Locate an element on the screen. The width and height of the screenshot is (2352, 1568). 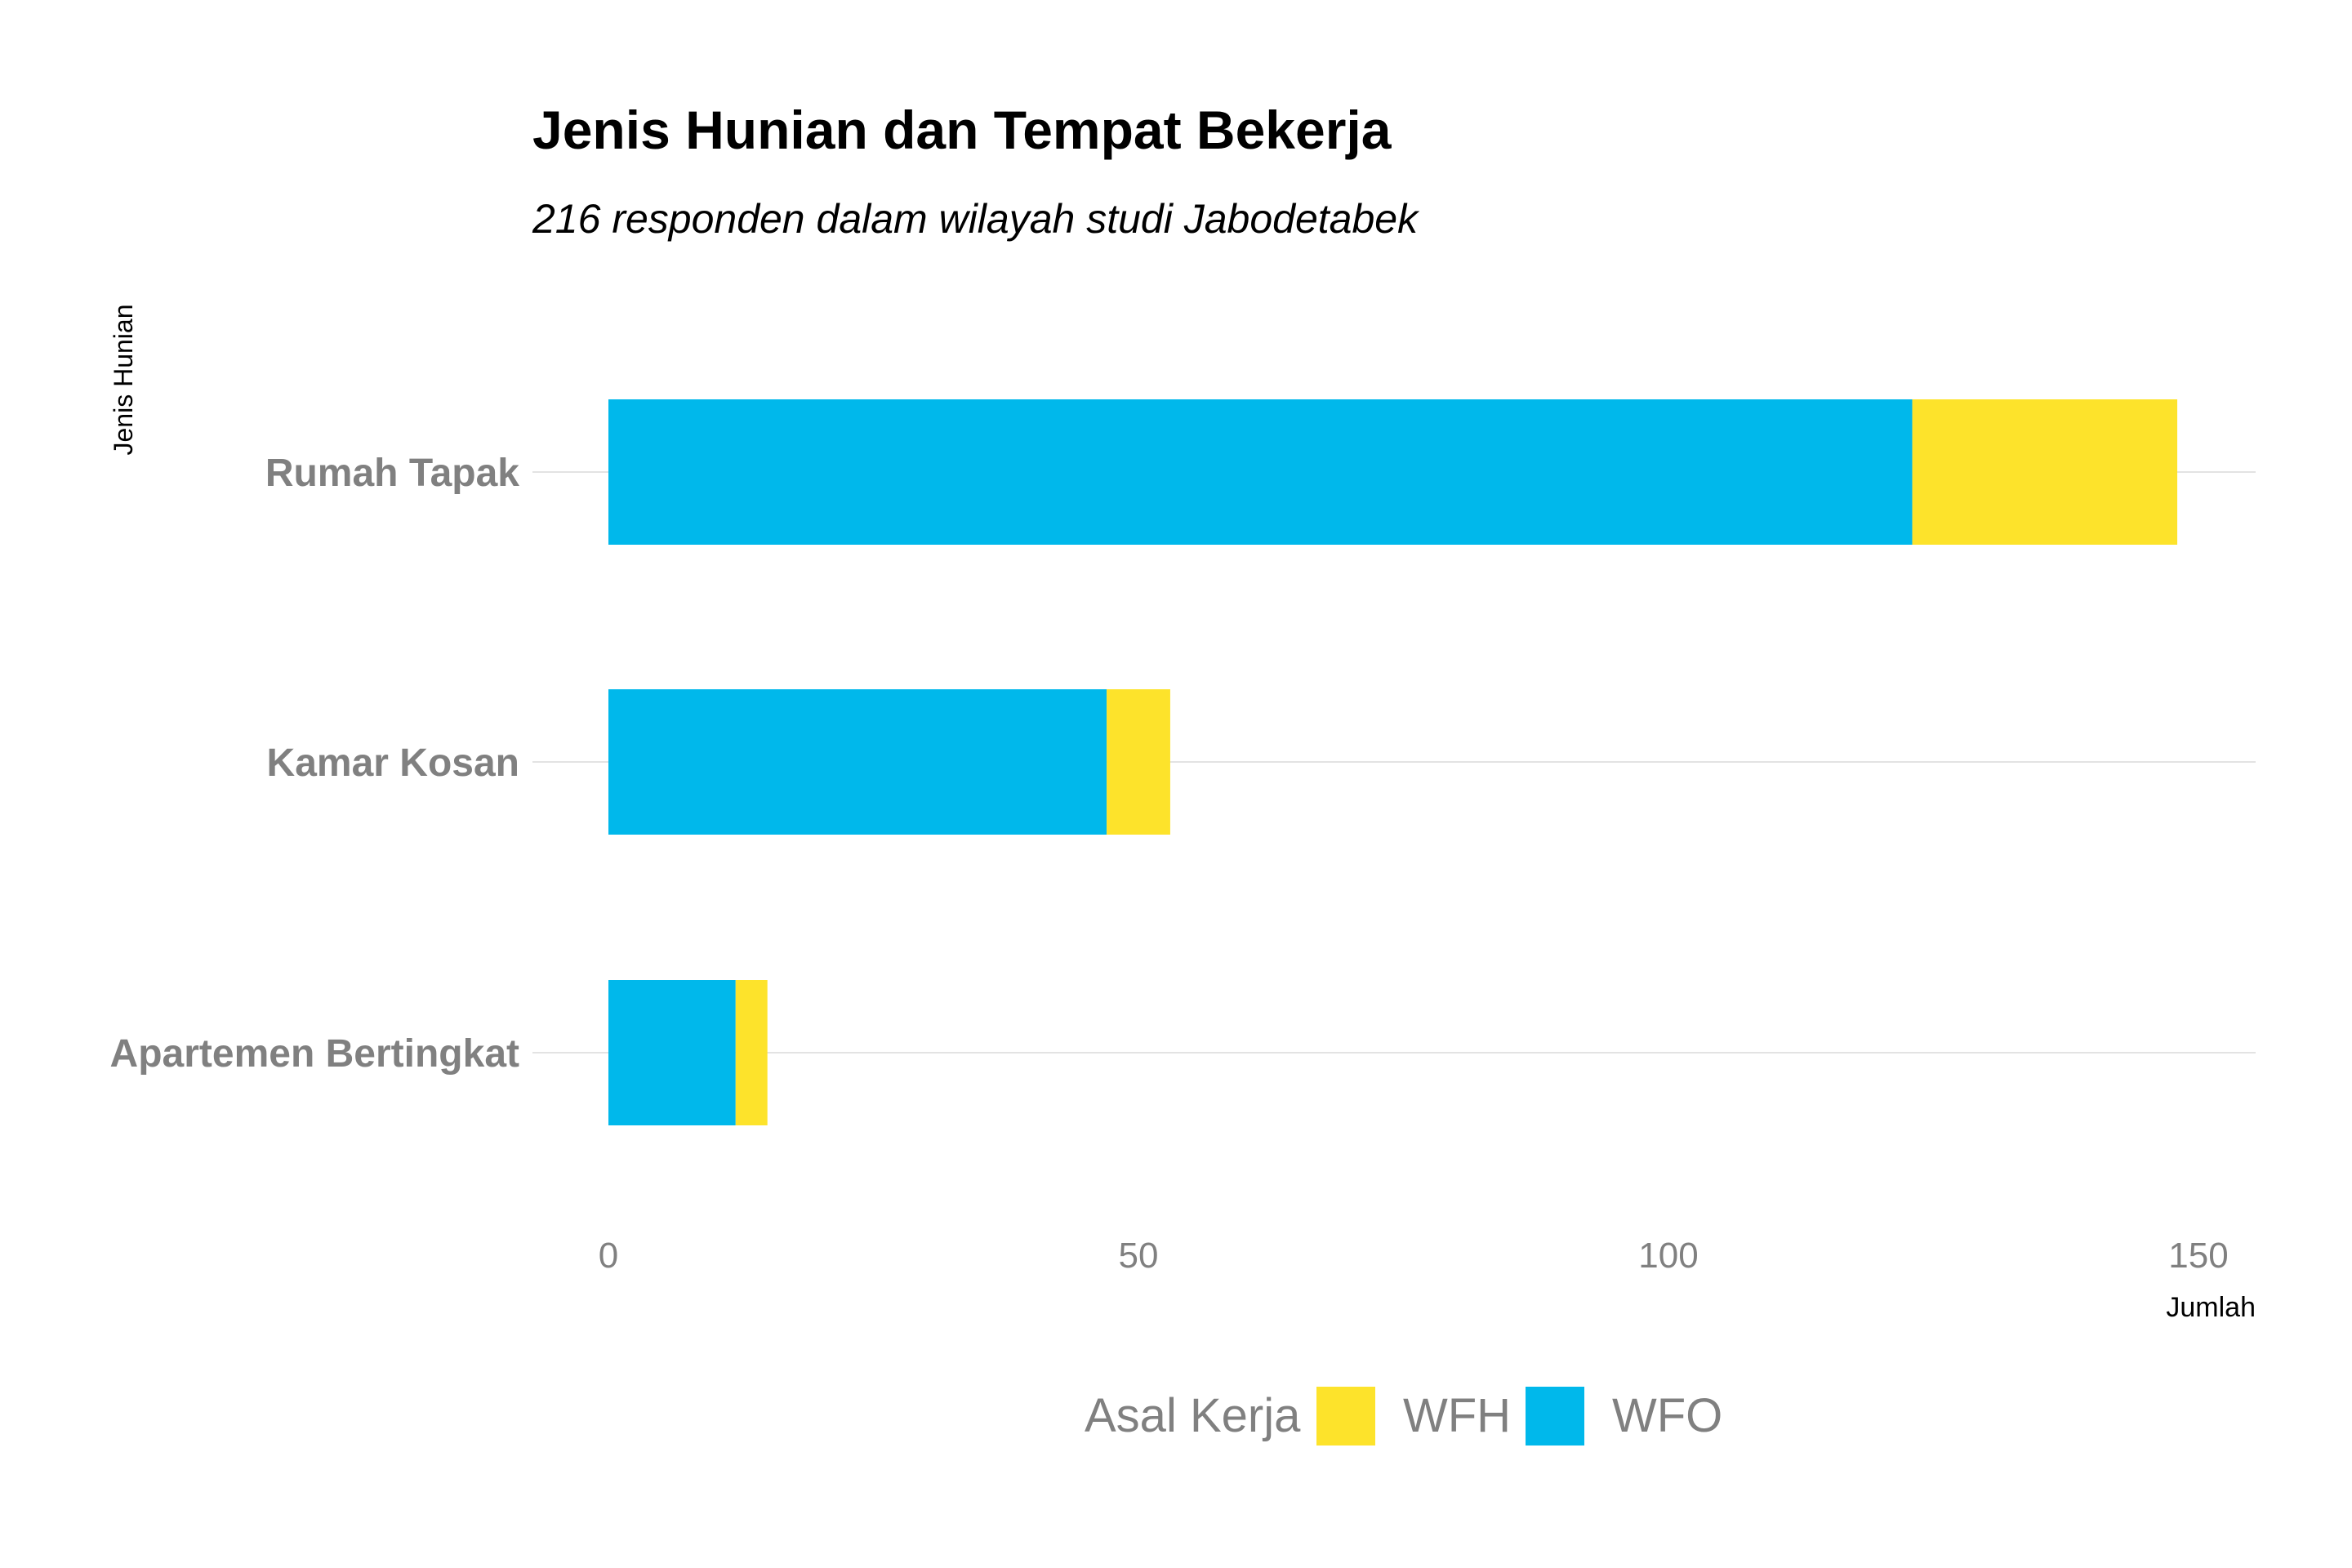
x-tick-label-50: 50 is located at coordinates (1139, 1256).